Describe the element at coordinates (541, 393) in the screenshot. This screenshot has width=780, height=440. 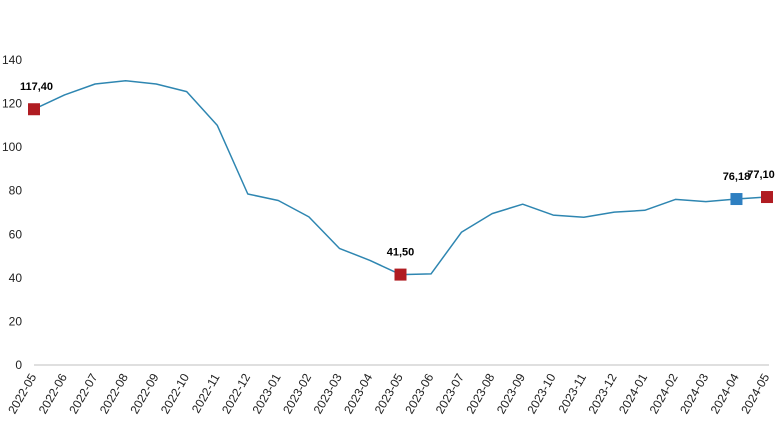
I see `x-tick-label: 2023-10` at that location.